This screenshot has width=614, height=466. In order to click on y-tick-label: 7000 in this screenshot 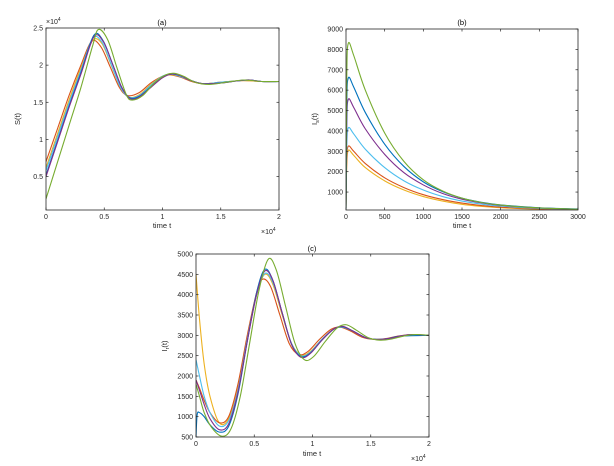, I will do `click(335, 70)`.